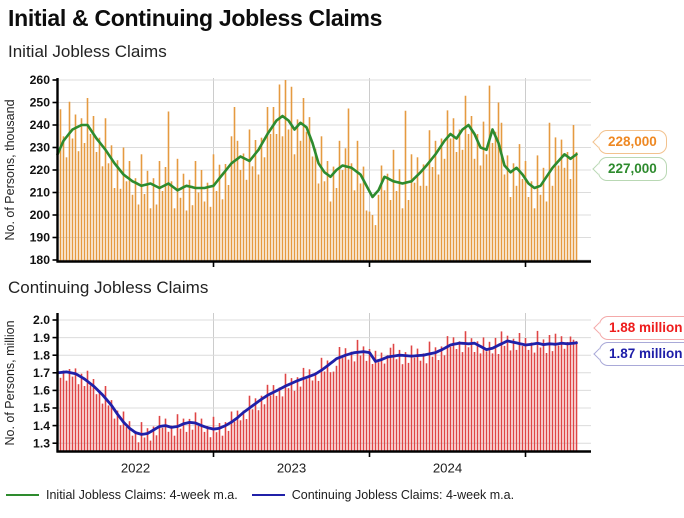 This screenshot has width=684, height=518. Describe the element at coordinates (403, 495) in the screenshot. I see `legend-label: Continuing Jobless Claims: 4-week m.a.` at that location.